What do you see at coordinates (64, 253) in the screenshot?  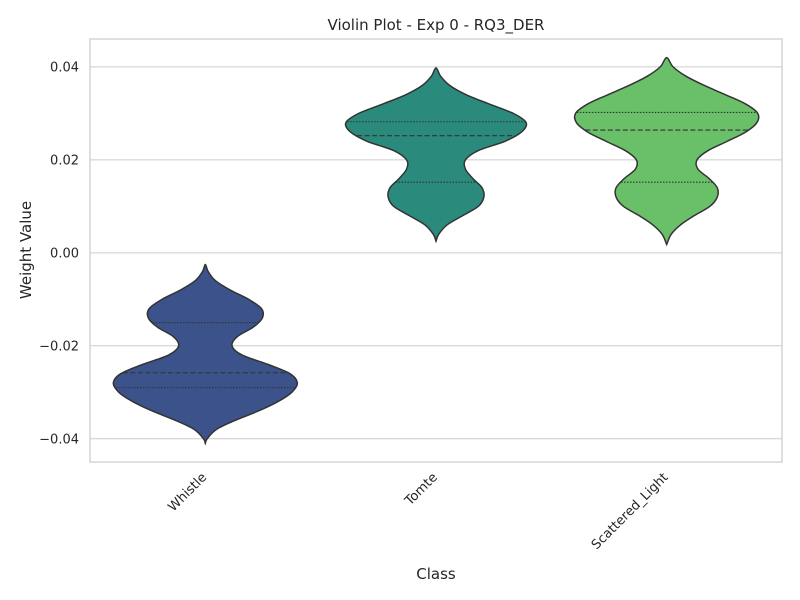 I see `y-tick-label: 0.00` at bounding box center [64, 253].